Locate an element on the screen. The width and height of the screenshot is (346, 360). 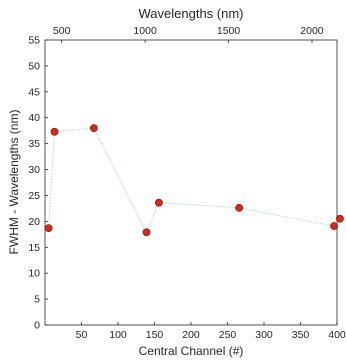
y-tick-label: 5 is located at coordinates (37, 300).